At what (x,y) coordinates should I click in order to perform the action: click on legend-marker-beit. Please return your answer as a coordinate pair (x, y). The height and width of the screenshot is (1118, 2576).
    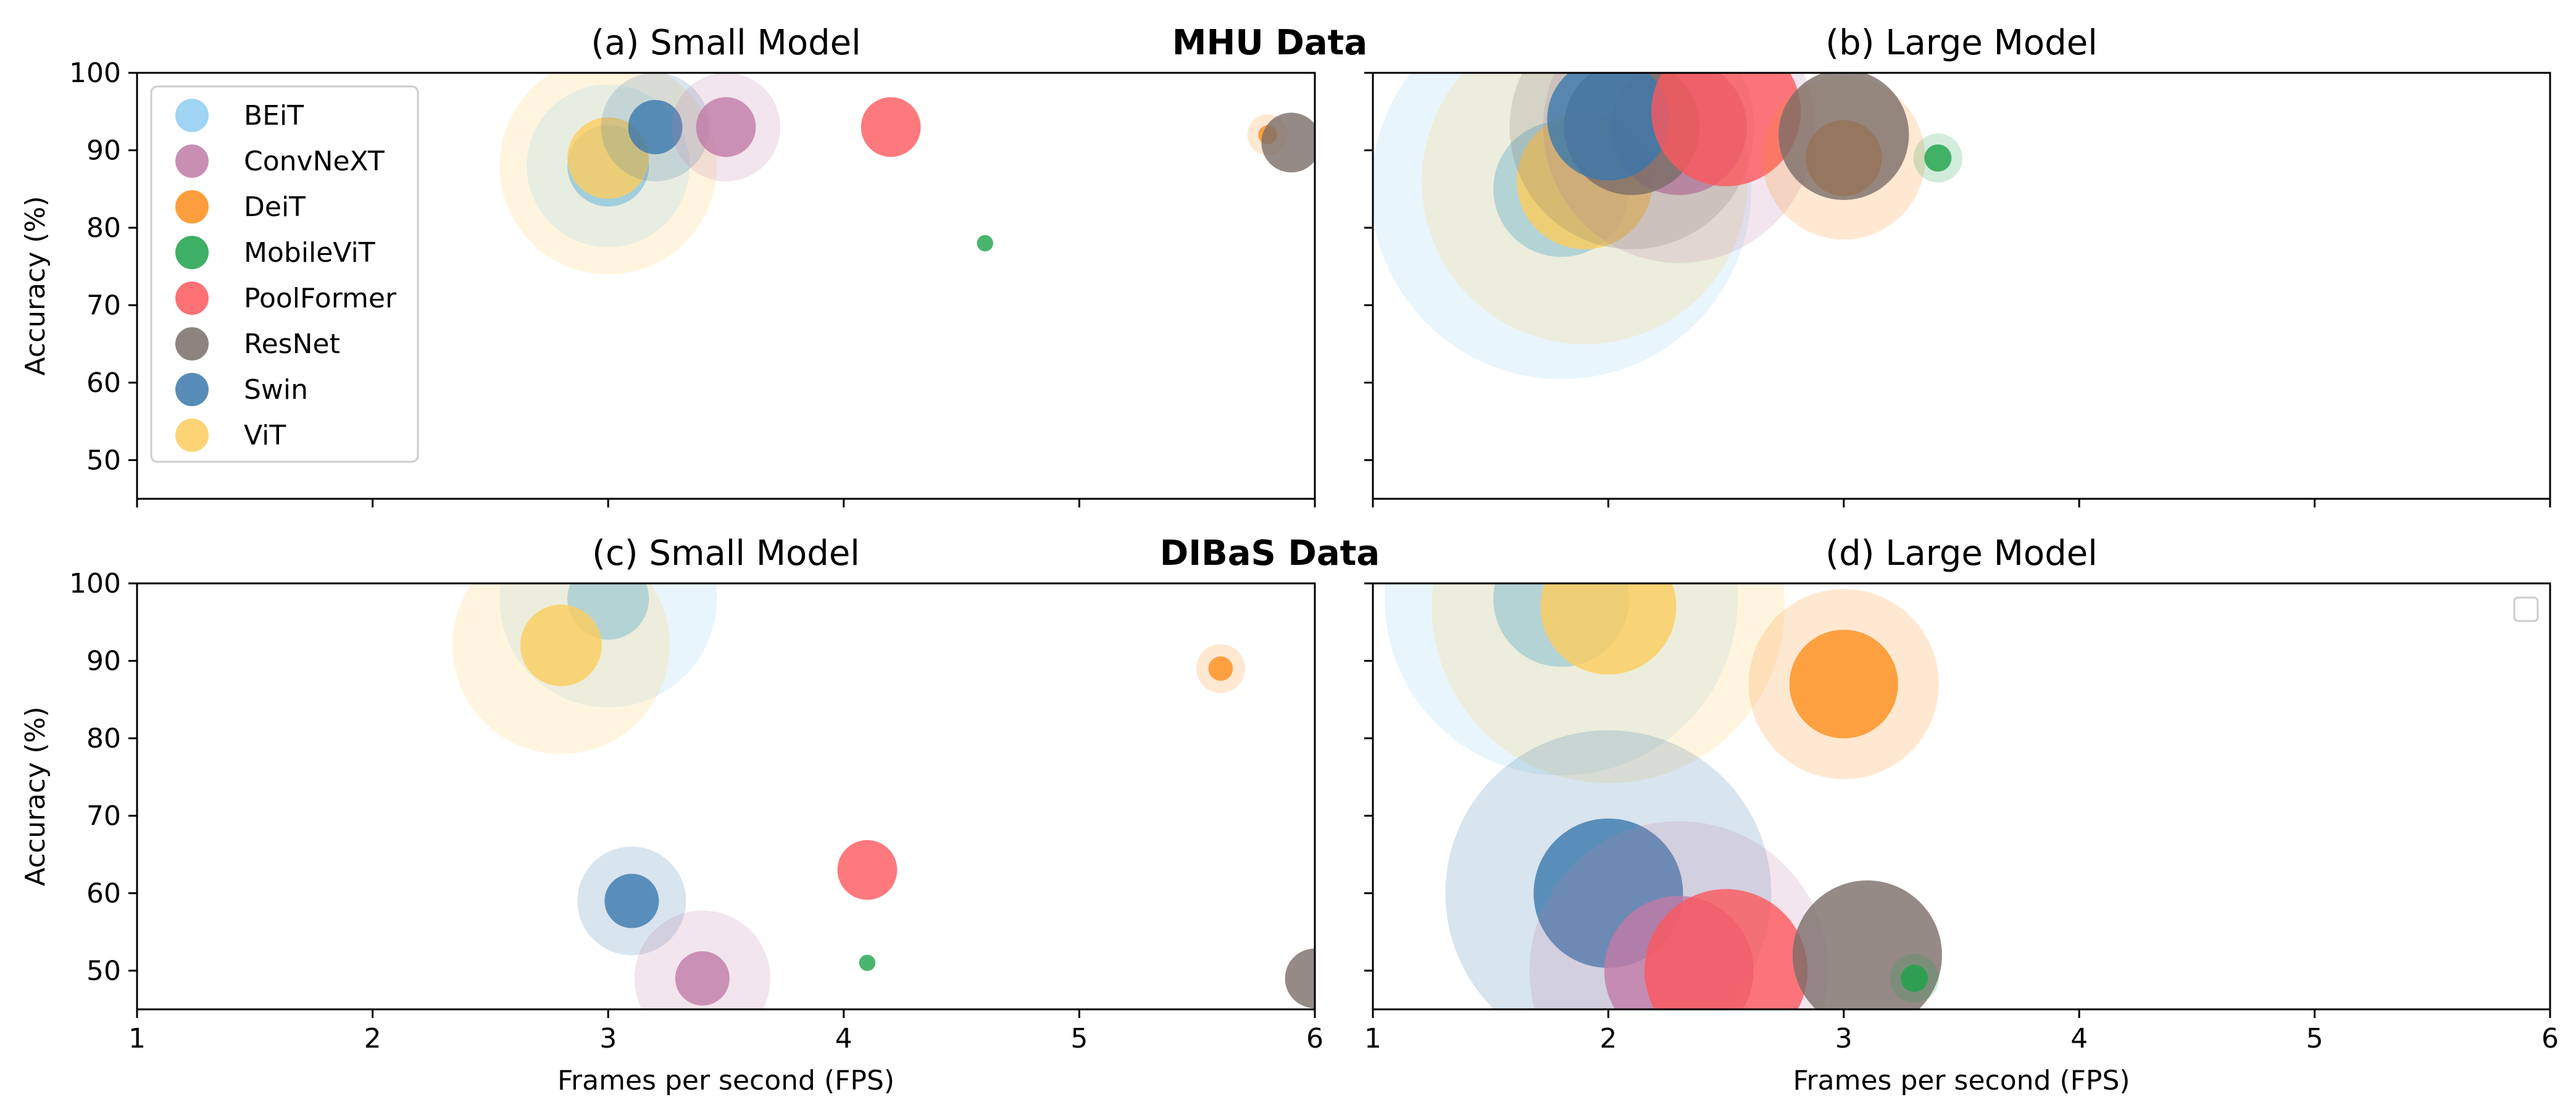
    Looking at the image, I should click on (192, 116).